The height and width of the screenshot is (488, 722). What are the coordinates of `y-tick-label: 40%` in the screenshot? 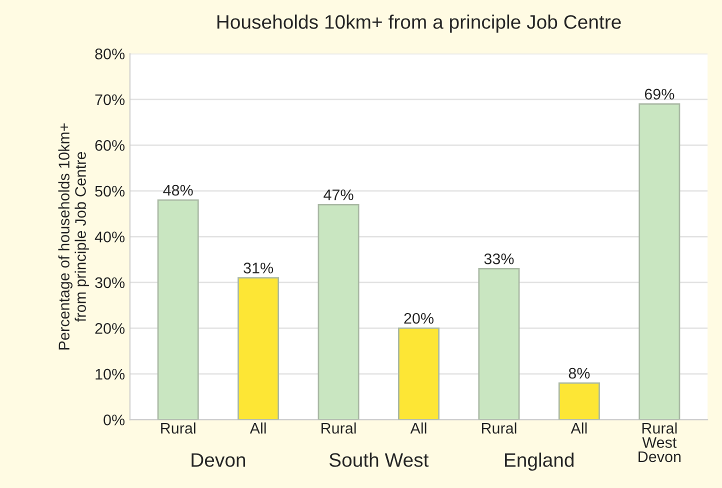 It's located at (109, 237).